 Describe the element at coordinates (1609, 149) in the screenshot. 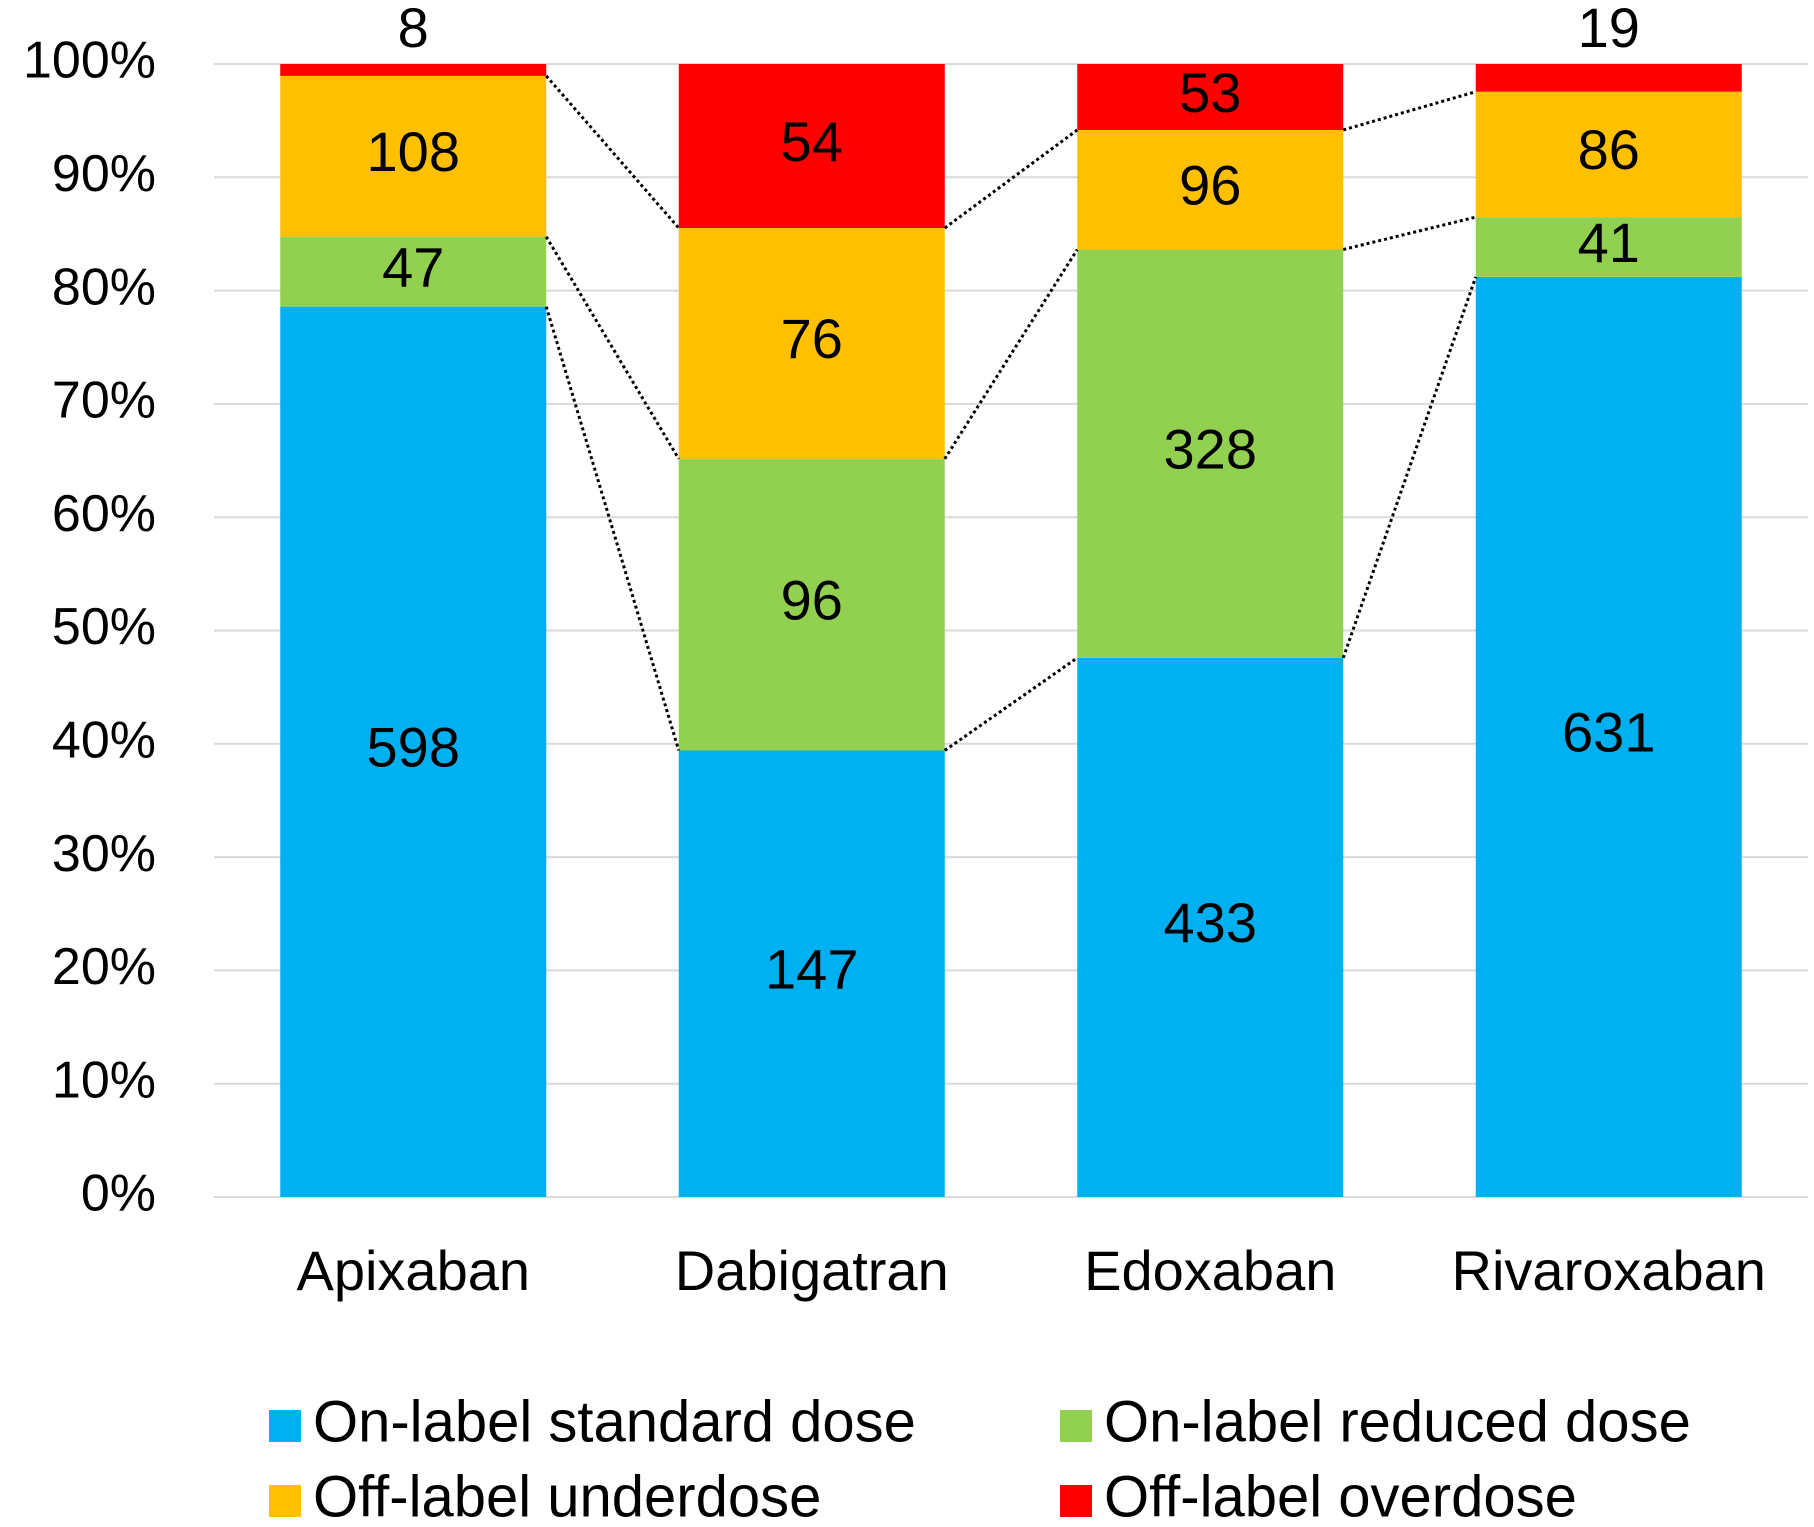

I see `data-label: 86` at that location.